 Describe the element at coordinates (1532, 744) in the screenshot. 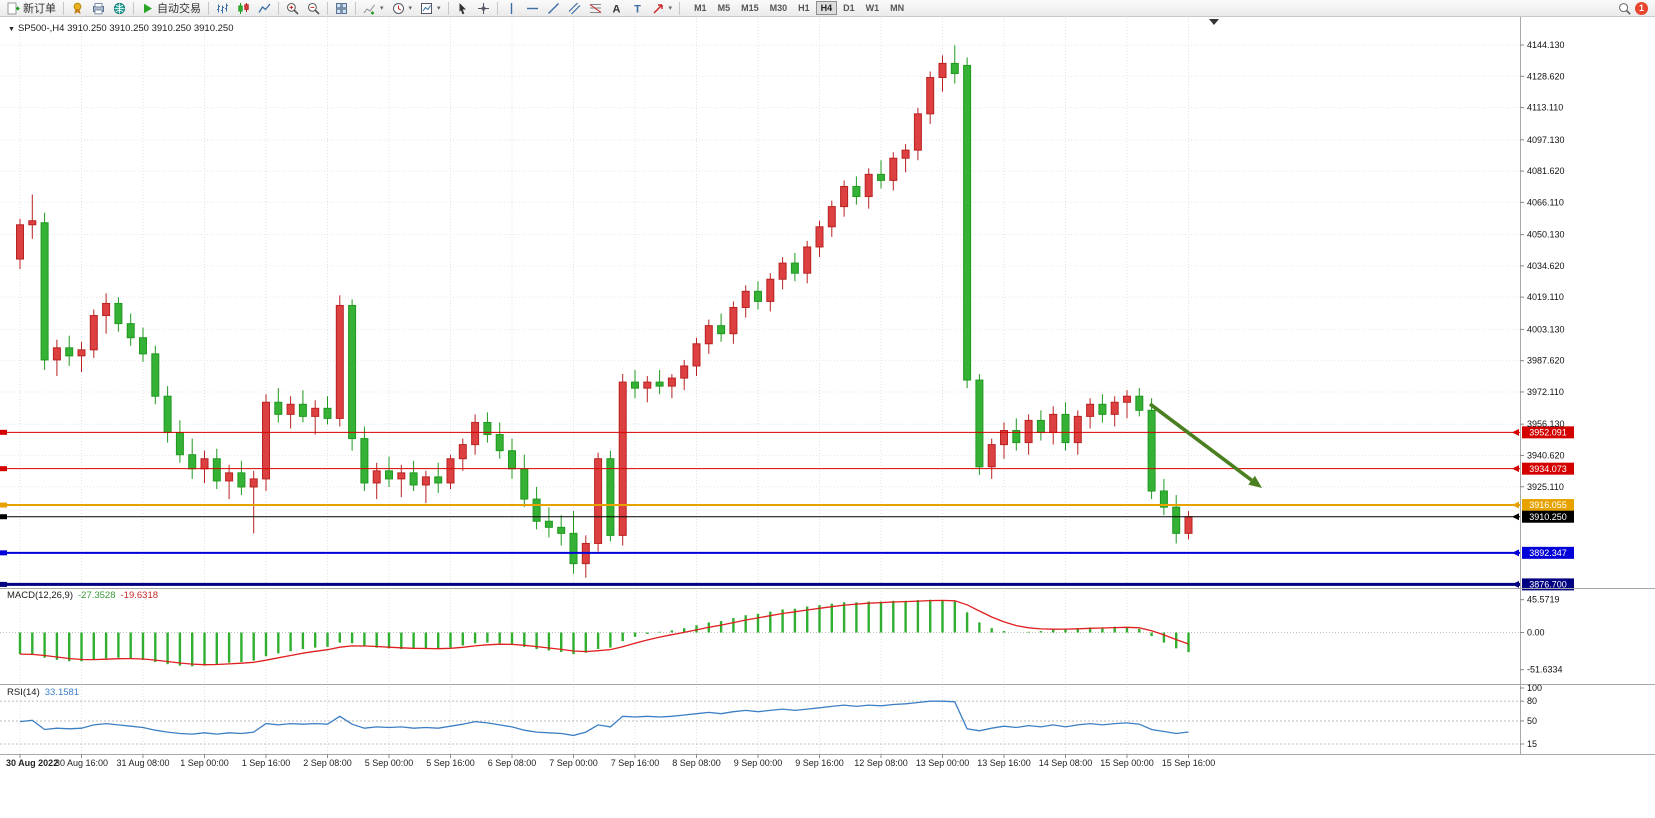

I see `rsi-axis-label: 15` at that location.